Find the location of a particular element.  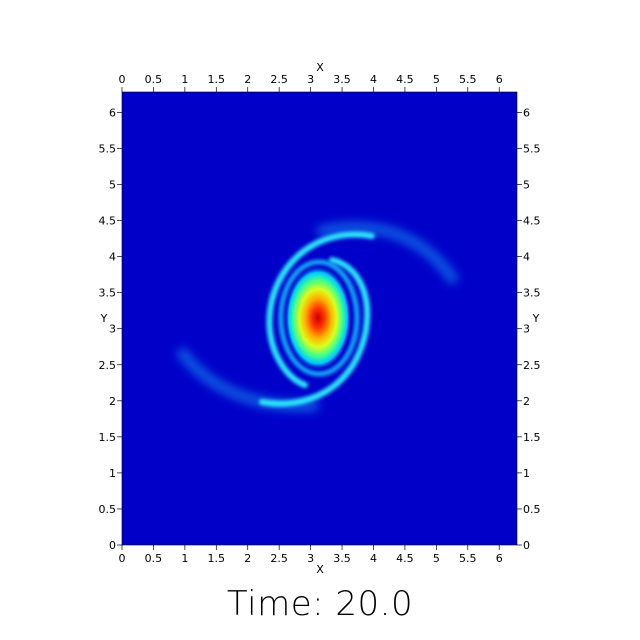

y-tick-label-left: 4 is located at coordinates (112, 257).